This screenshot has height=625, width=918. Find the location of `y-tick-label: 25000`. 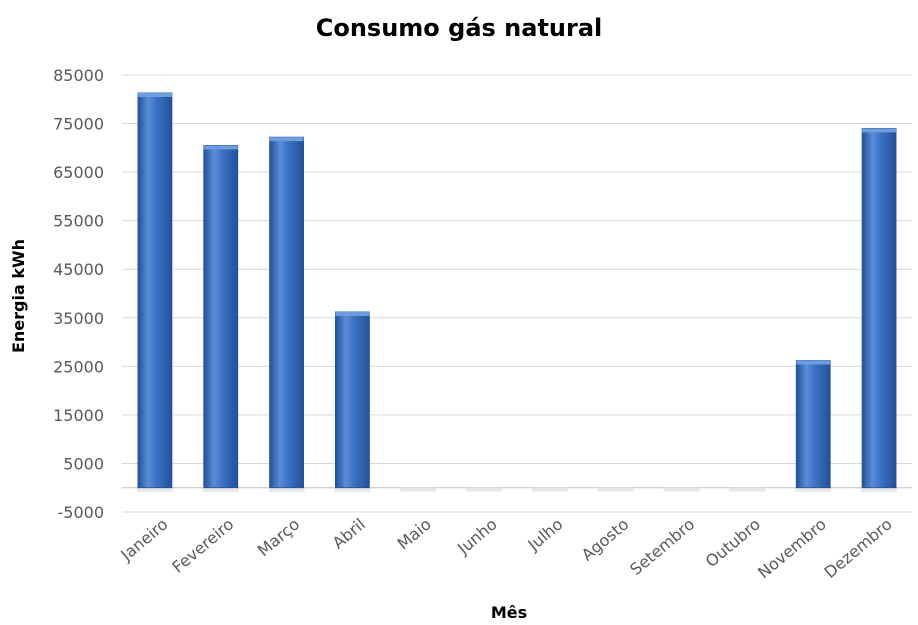

y-tick-label: 25000 is located at coordinates (78, 366).